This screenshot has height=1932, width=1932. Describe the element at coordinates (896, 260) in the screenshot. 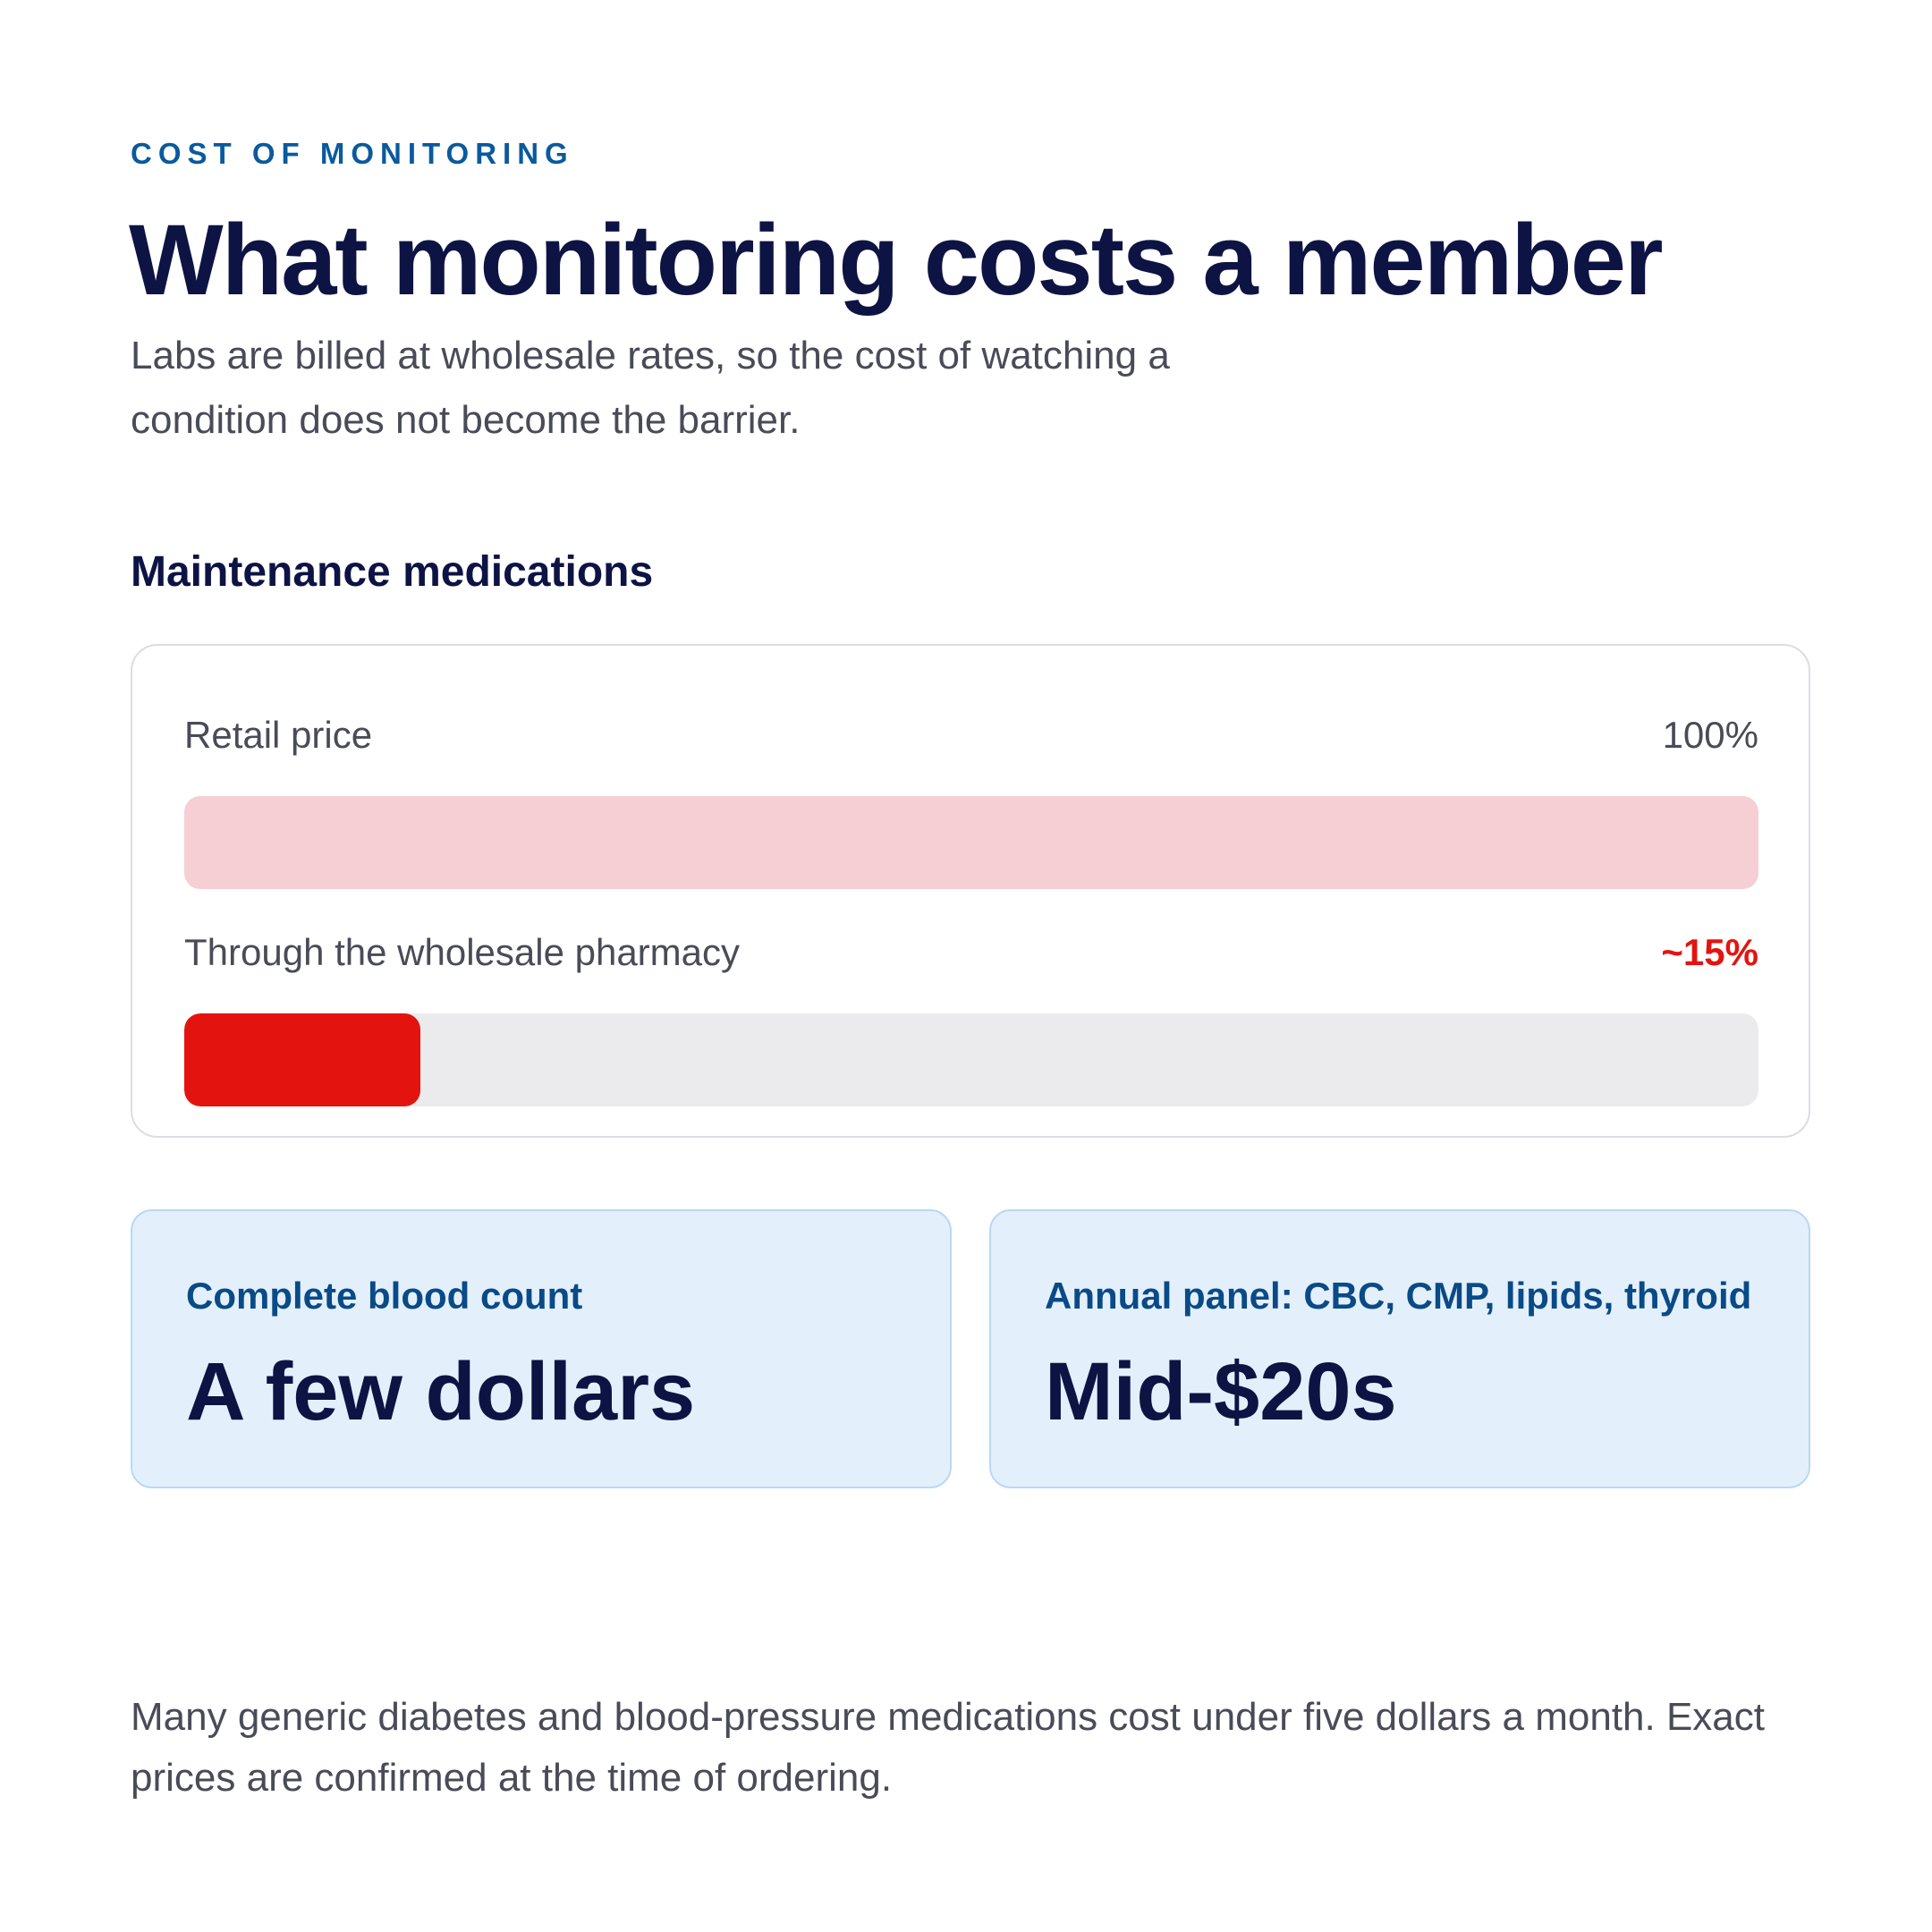

I see `page-title: What monitoring costs a member` at that location.